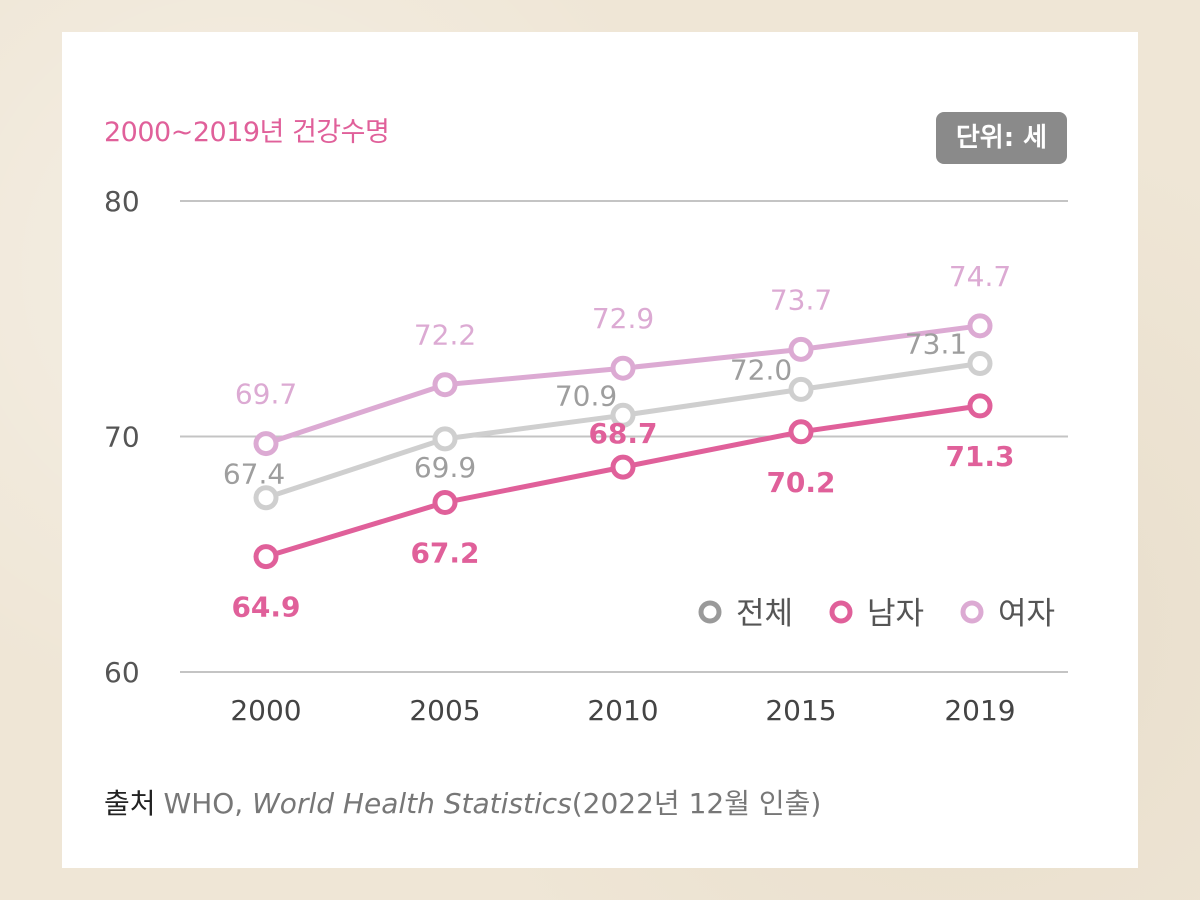  I want to click on data-label: 73.1, so click(936, 343).